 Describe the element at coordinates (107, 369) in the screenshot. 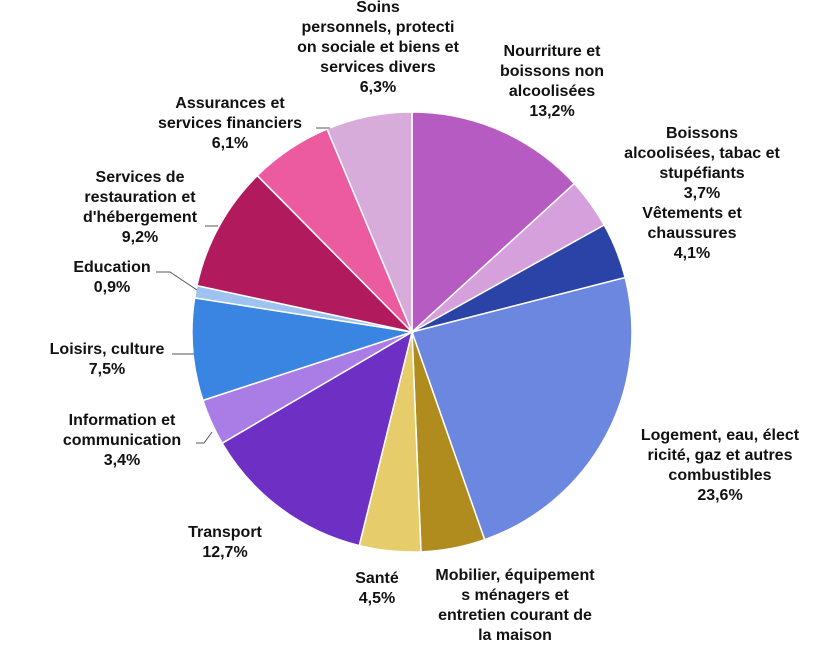

I see `slice-value-loisirs-culture: 7,5%` at that location.